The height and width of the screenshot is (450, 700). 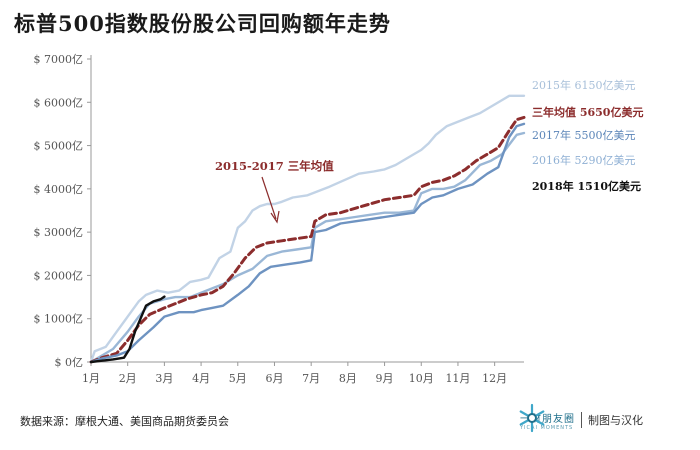 I want to click on x-tick-label: 11月, so click(x=457, y=378).